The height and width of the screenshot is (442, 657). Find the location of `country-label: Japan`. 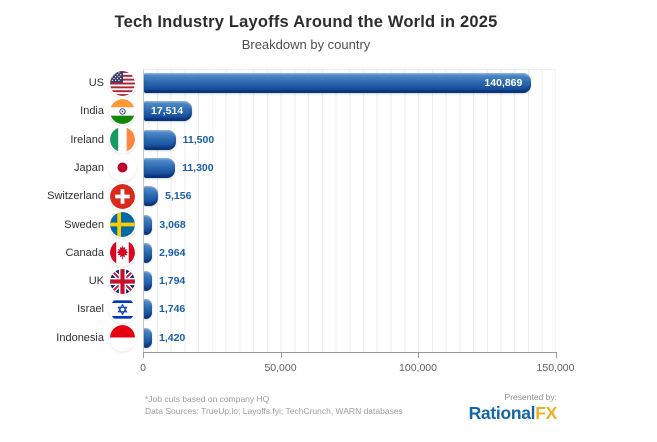

country-label: Japan is located at coordinates (89, 167).